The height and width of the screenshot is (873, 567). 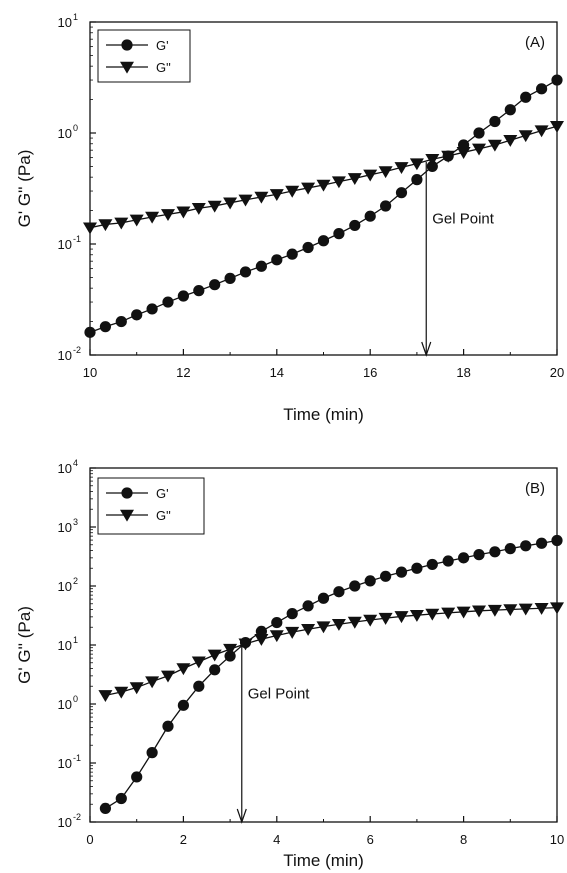 What do you see at coordinates (535, 488) in the screenshot?
I see `panel-label: (B)` at bounding box center [535, 488].